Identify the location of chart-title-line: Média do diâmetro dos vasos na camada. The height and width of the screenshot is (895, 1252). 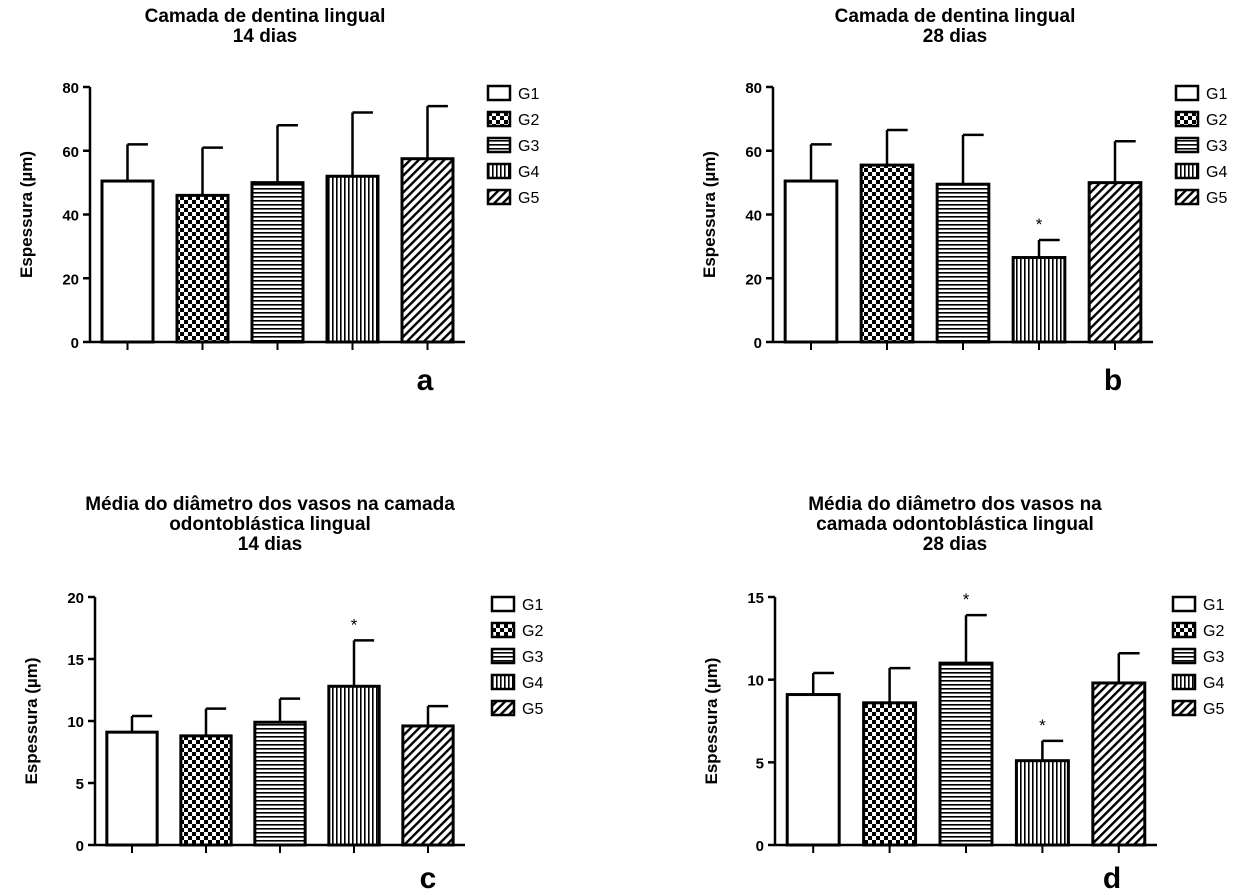
(270, 504).